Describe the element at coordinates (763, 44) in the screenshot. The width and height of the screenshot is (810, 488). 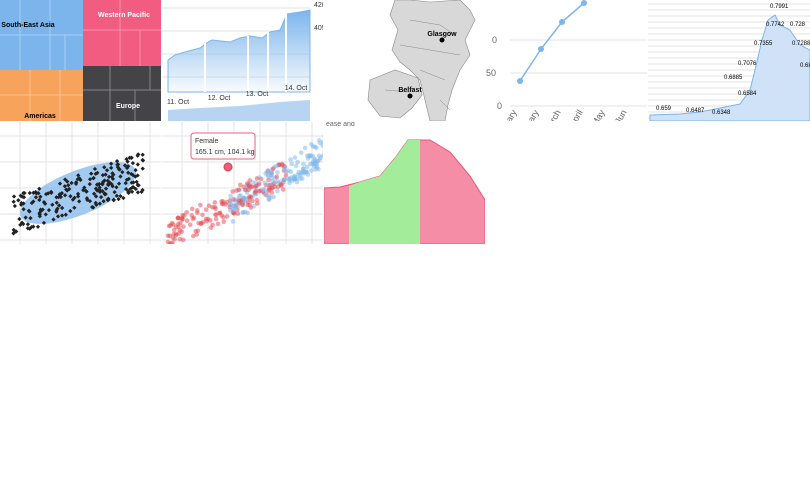
I see `data-label: 0.7355` at that location.